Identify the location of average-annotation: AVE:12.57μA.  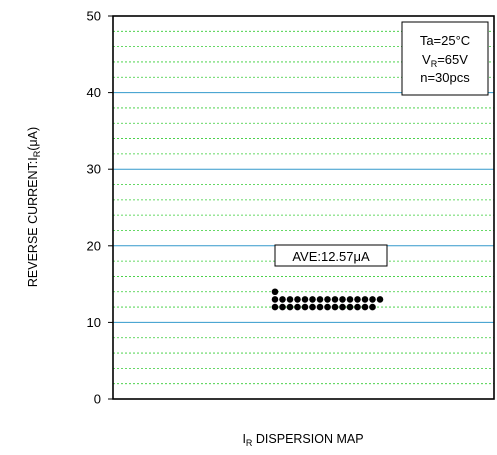
(331, 255).